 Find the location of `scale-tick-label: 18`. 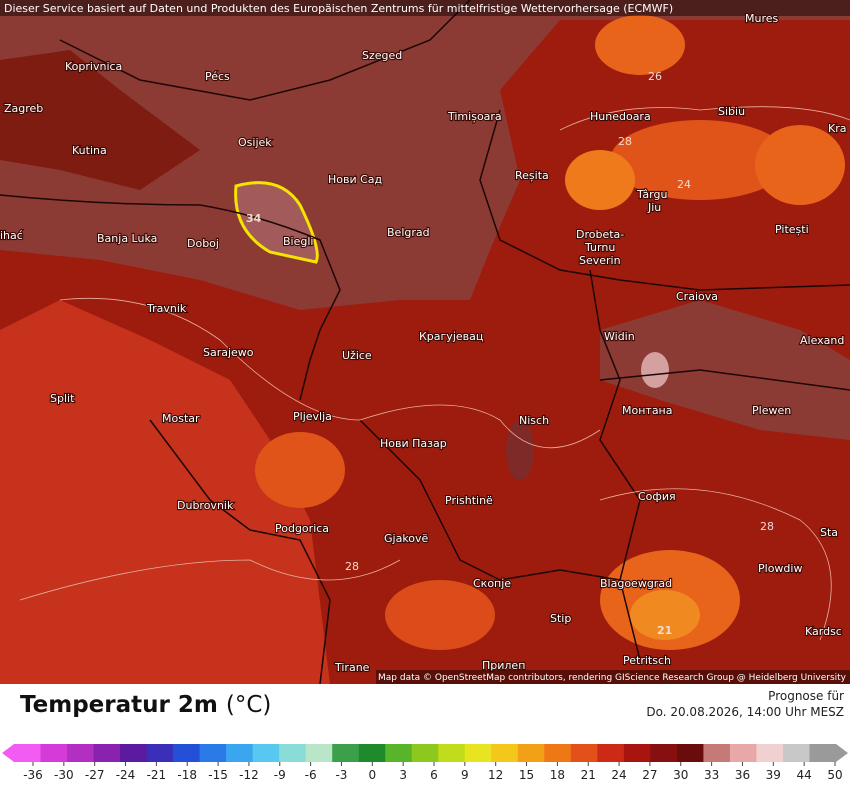

scale-tick-label: 18 is located at coordinates (557, 775).